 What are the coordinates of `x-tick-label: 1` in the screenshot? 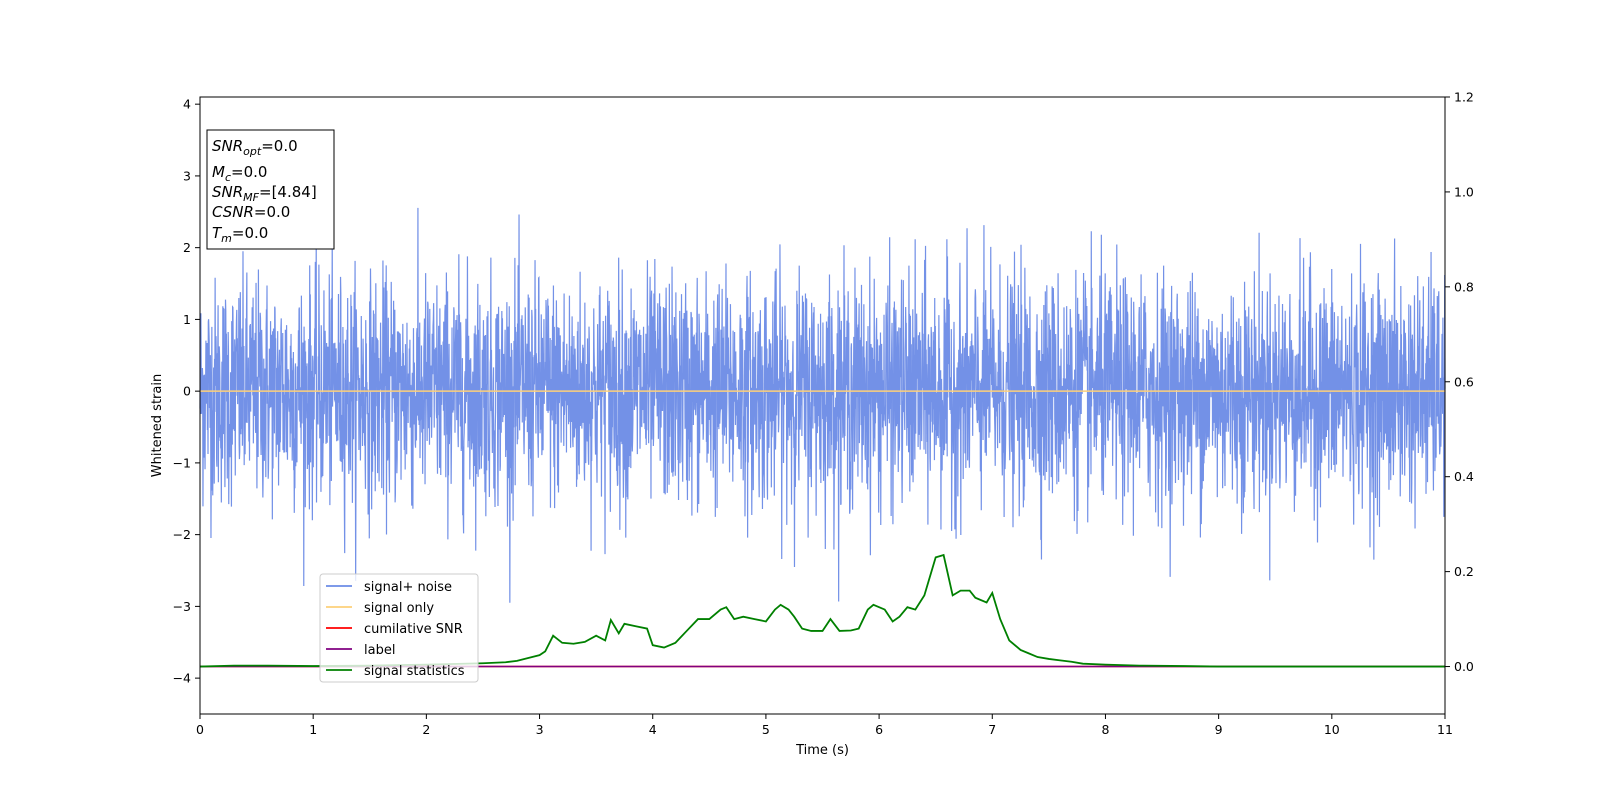 It's located at (313, 729).